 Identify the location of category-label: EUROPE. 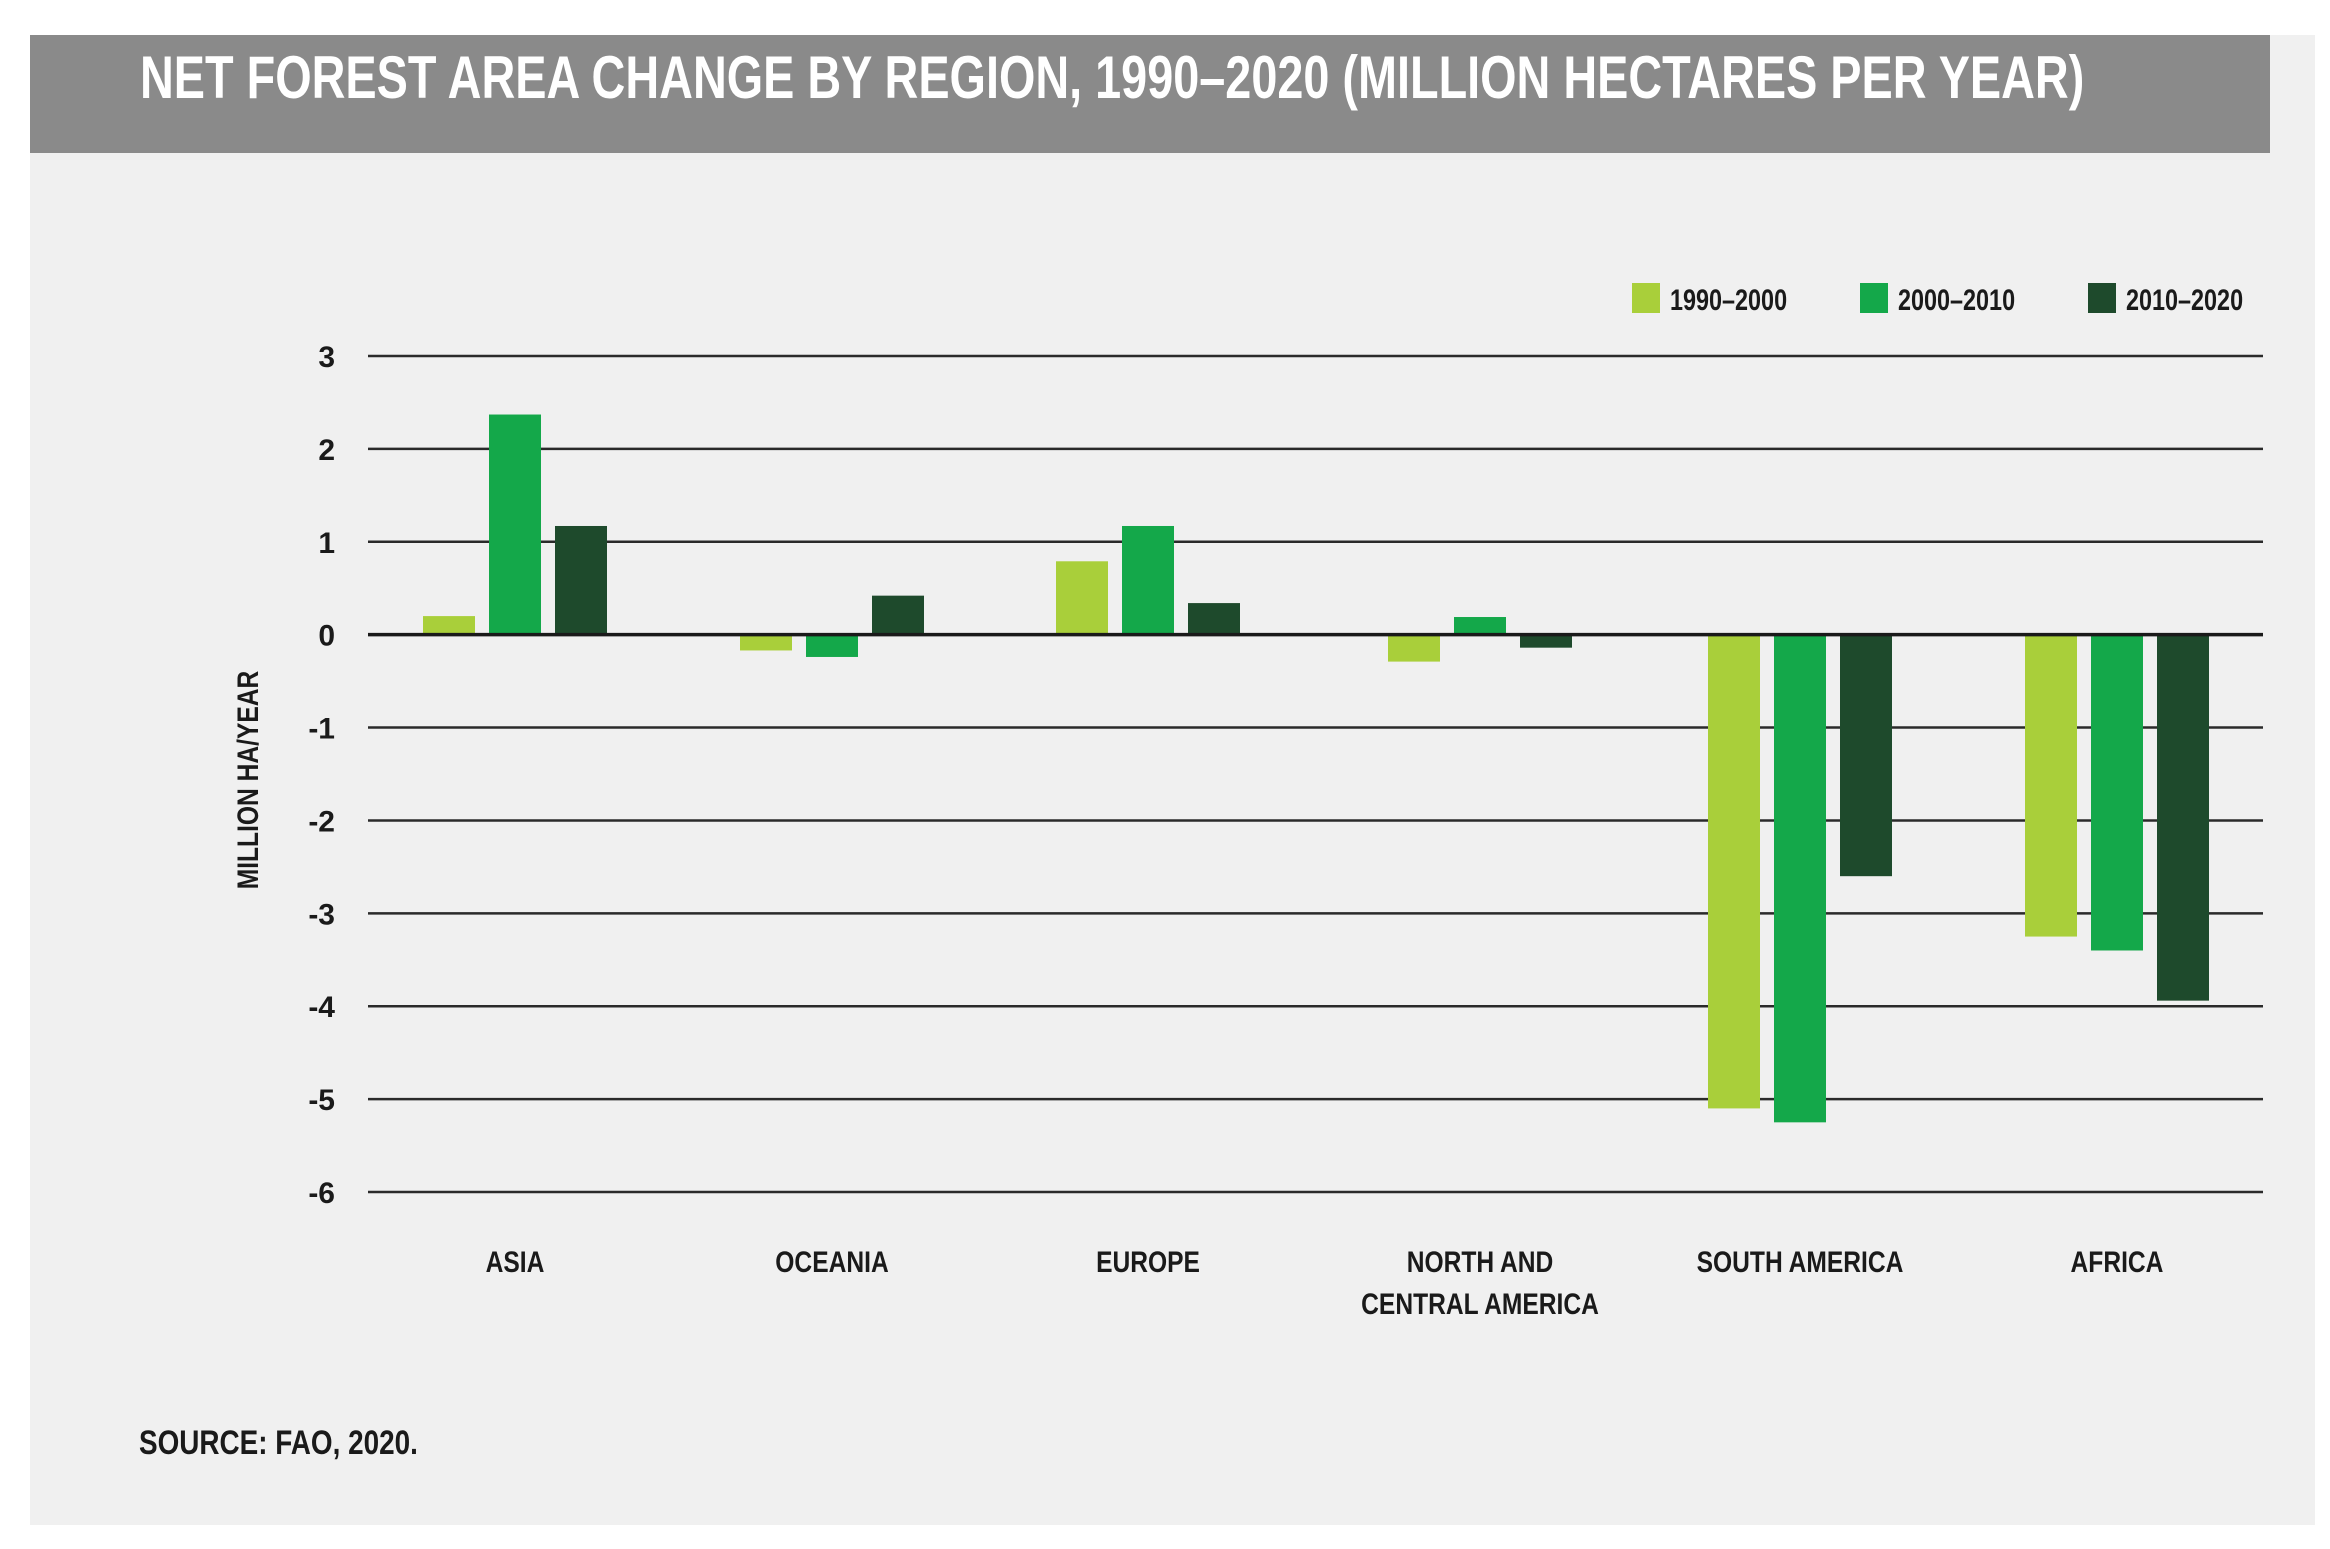
(1148, 1262).